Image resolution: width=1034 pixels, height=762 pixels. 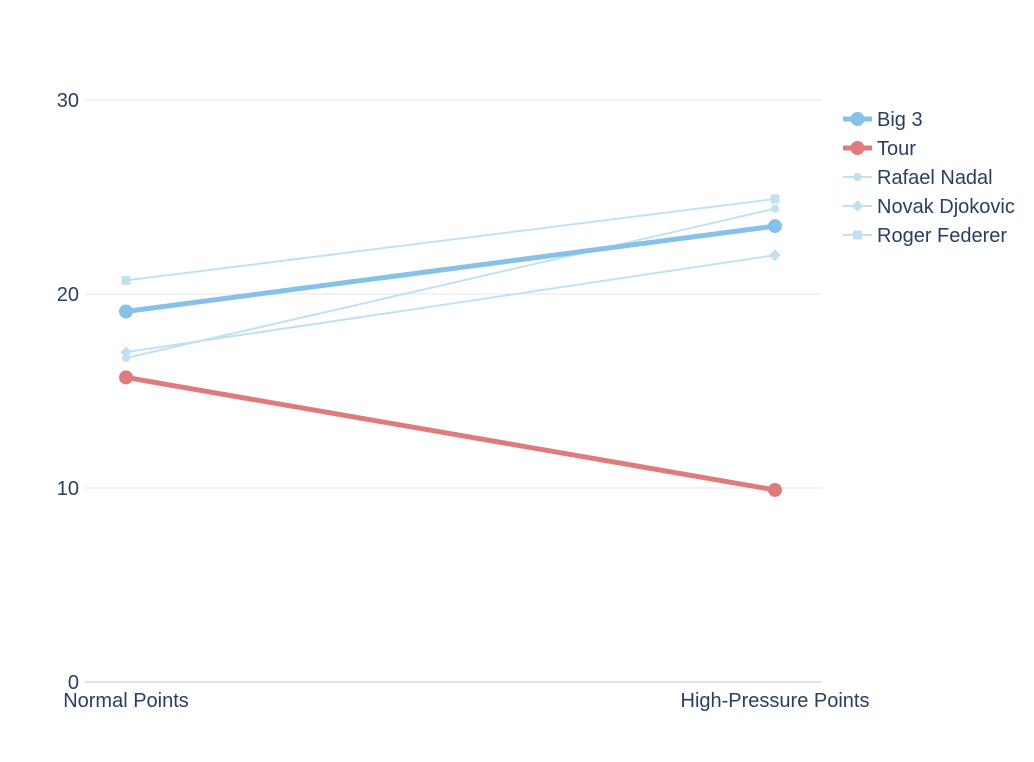 I want to click on y-tick-label: 20, so click(x=68, y=295).